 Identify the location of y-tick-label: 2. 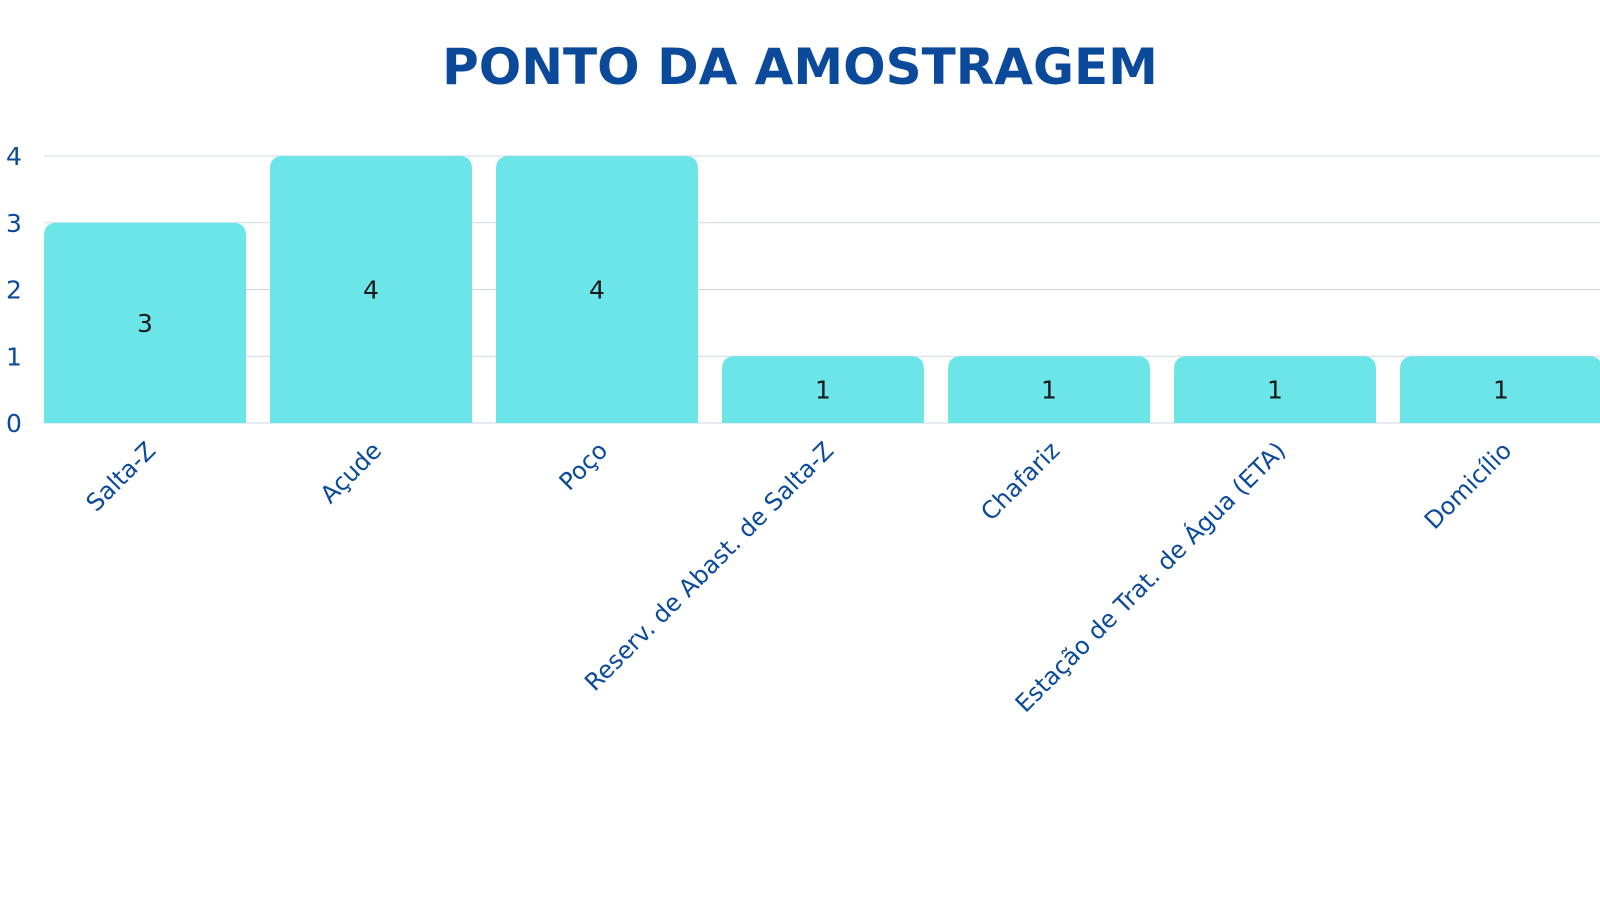
(14, 290).